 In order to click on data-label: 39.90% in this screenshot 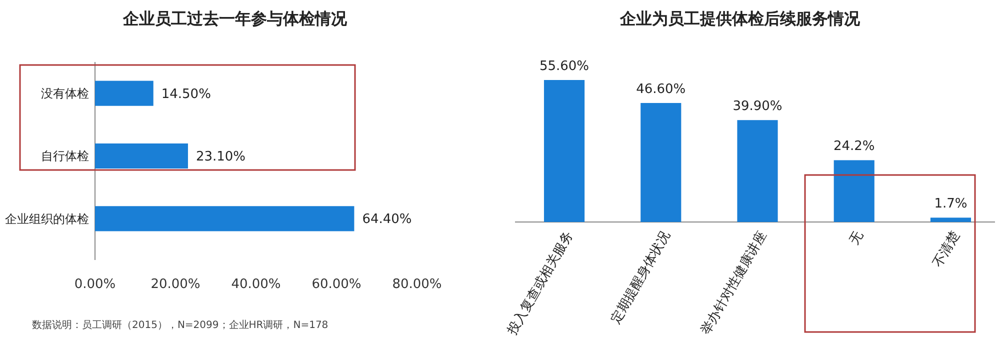, I will do `click(757, 106)`.